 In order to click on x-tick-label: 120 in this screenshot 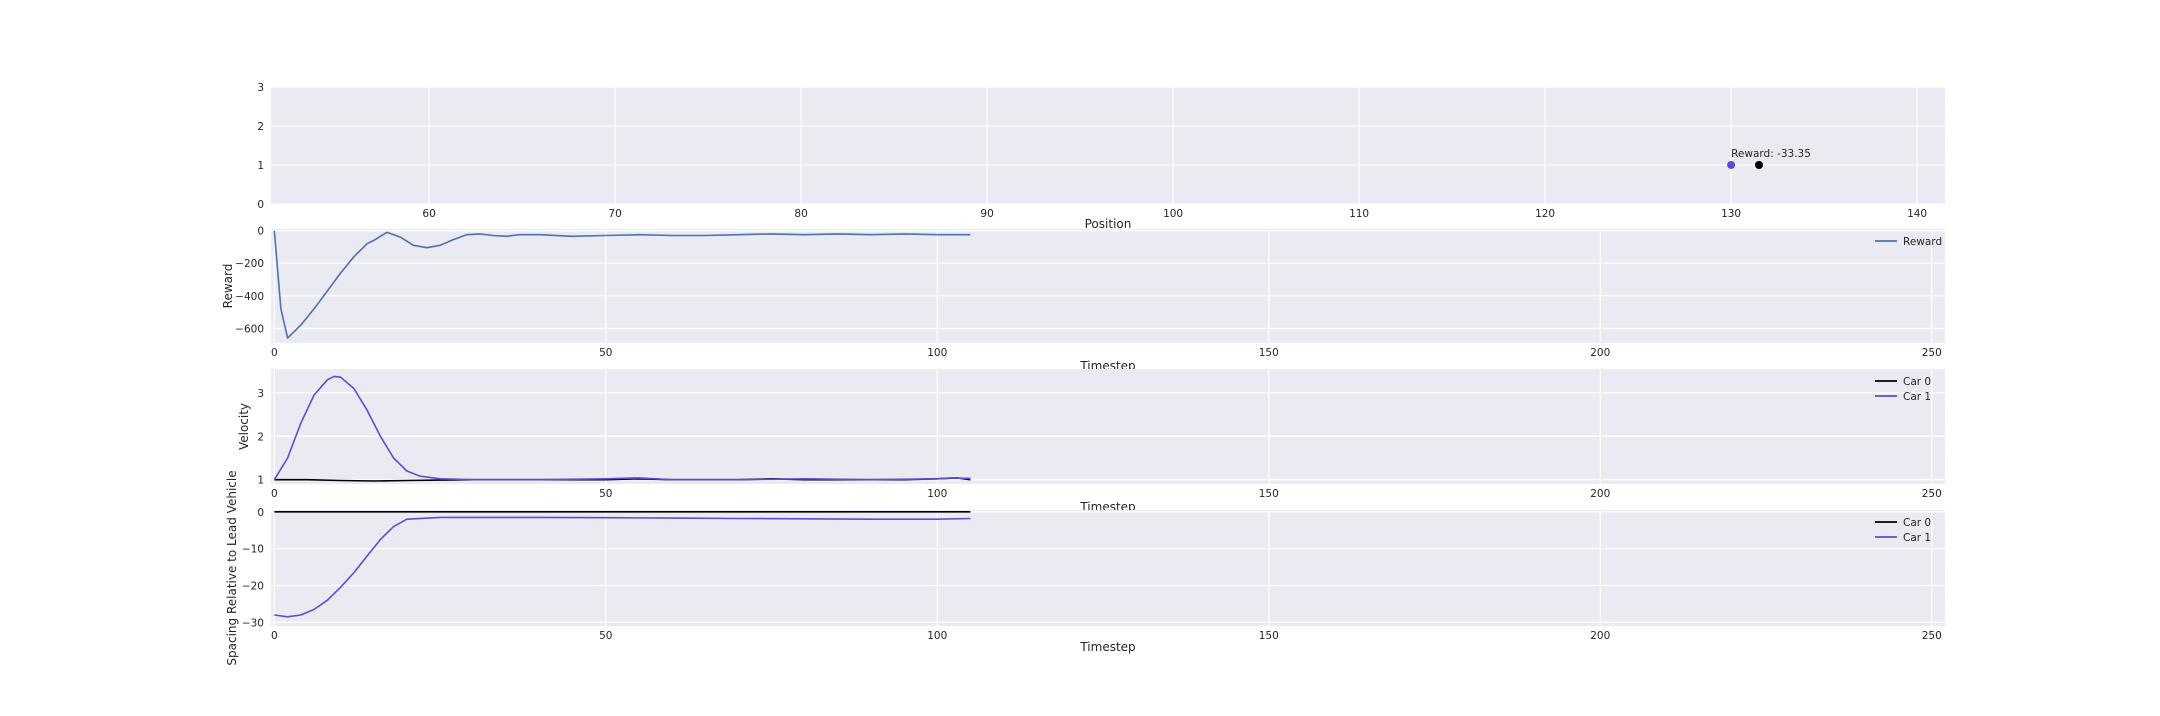, I will do `click(1545, 214)`.